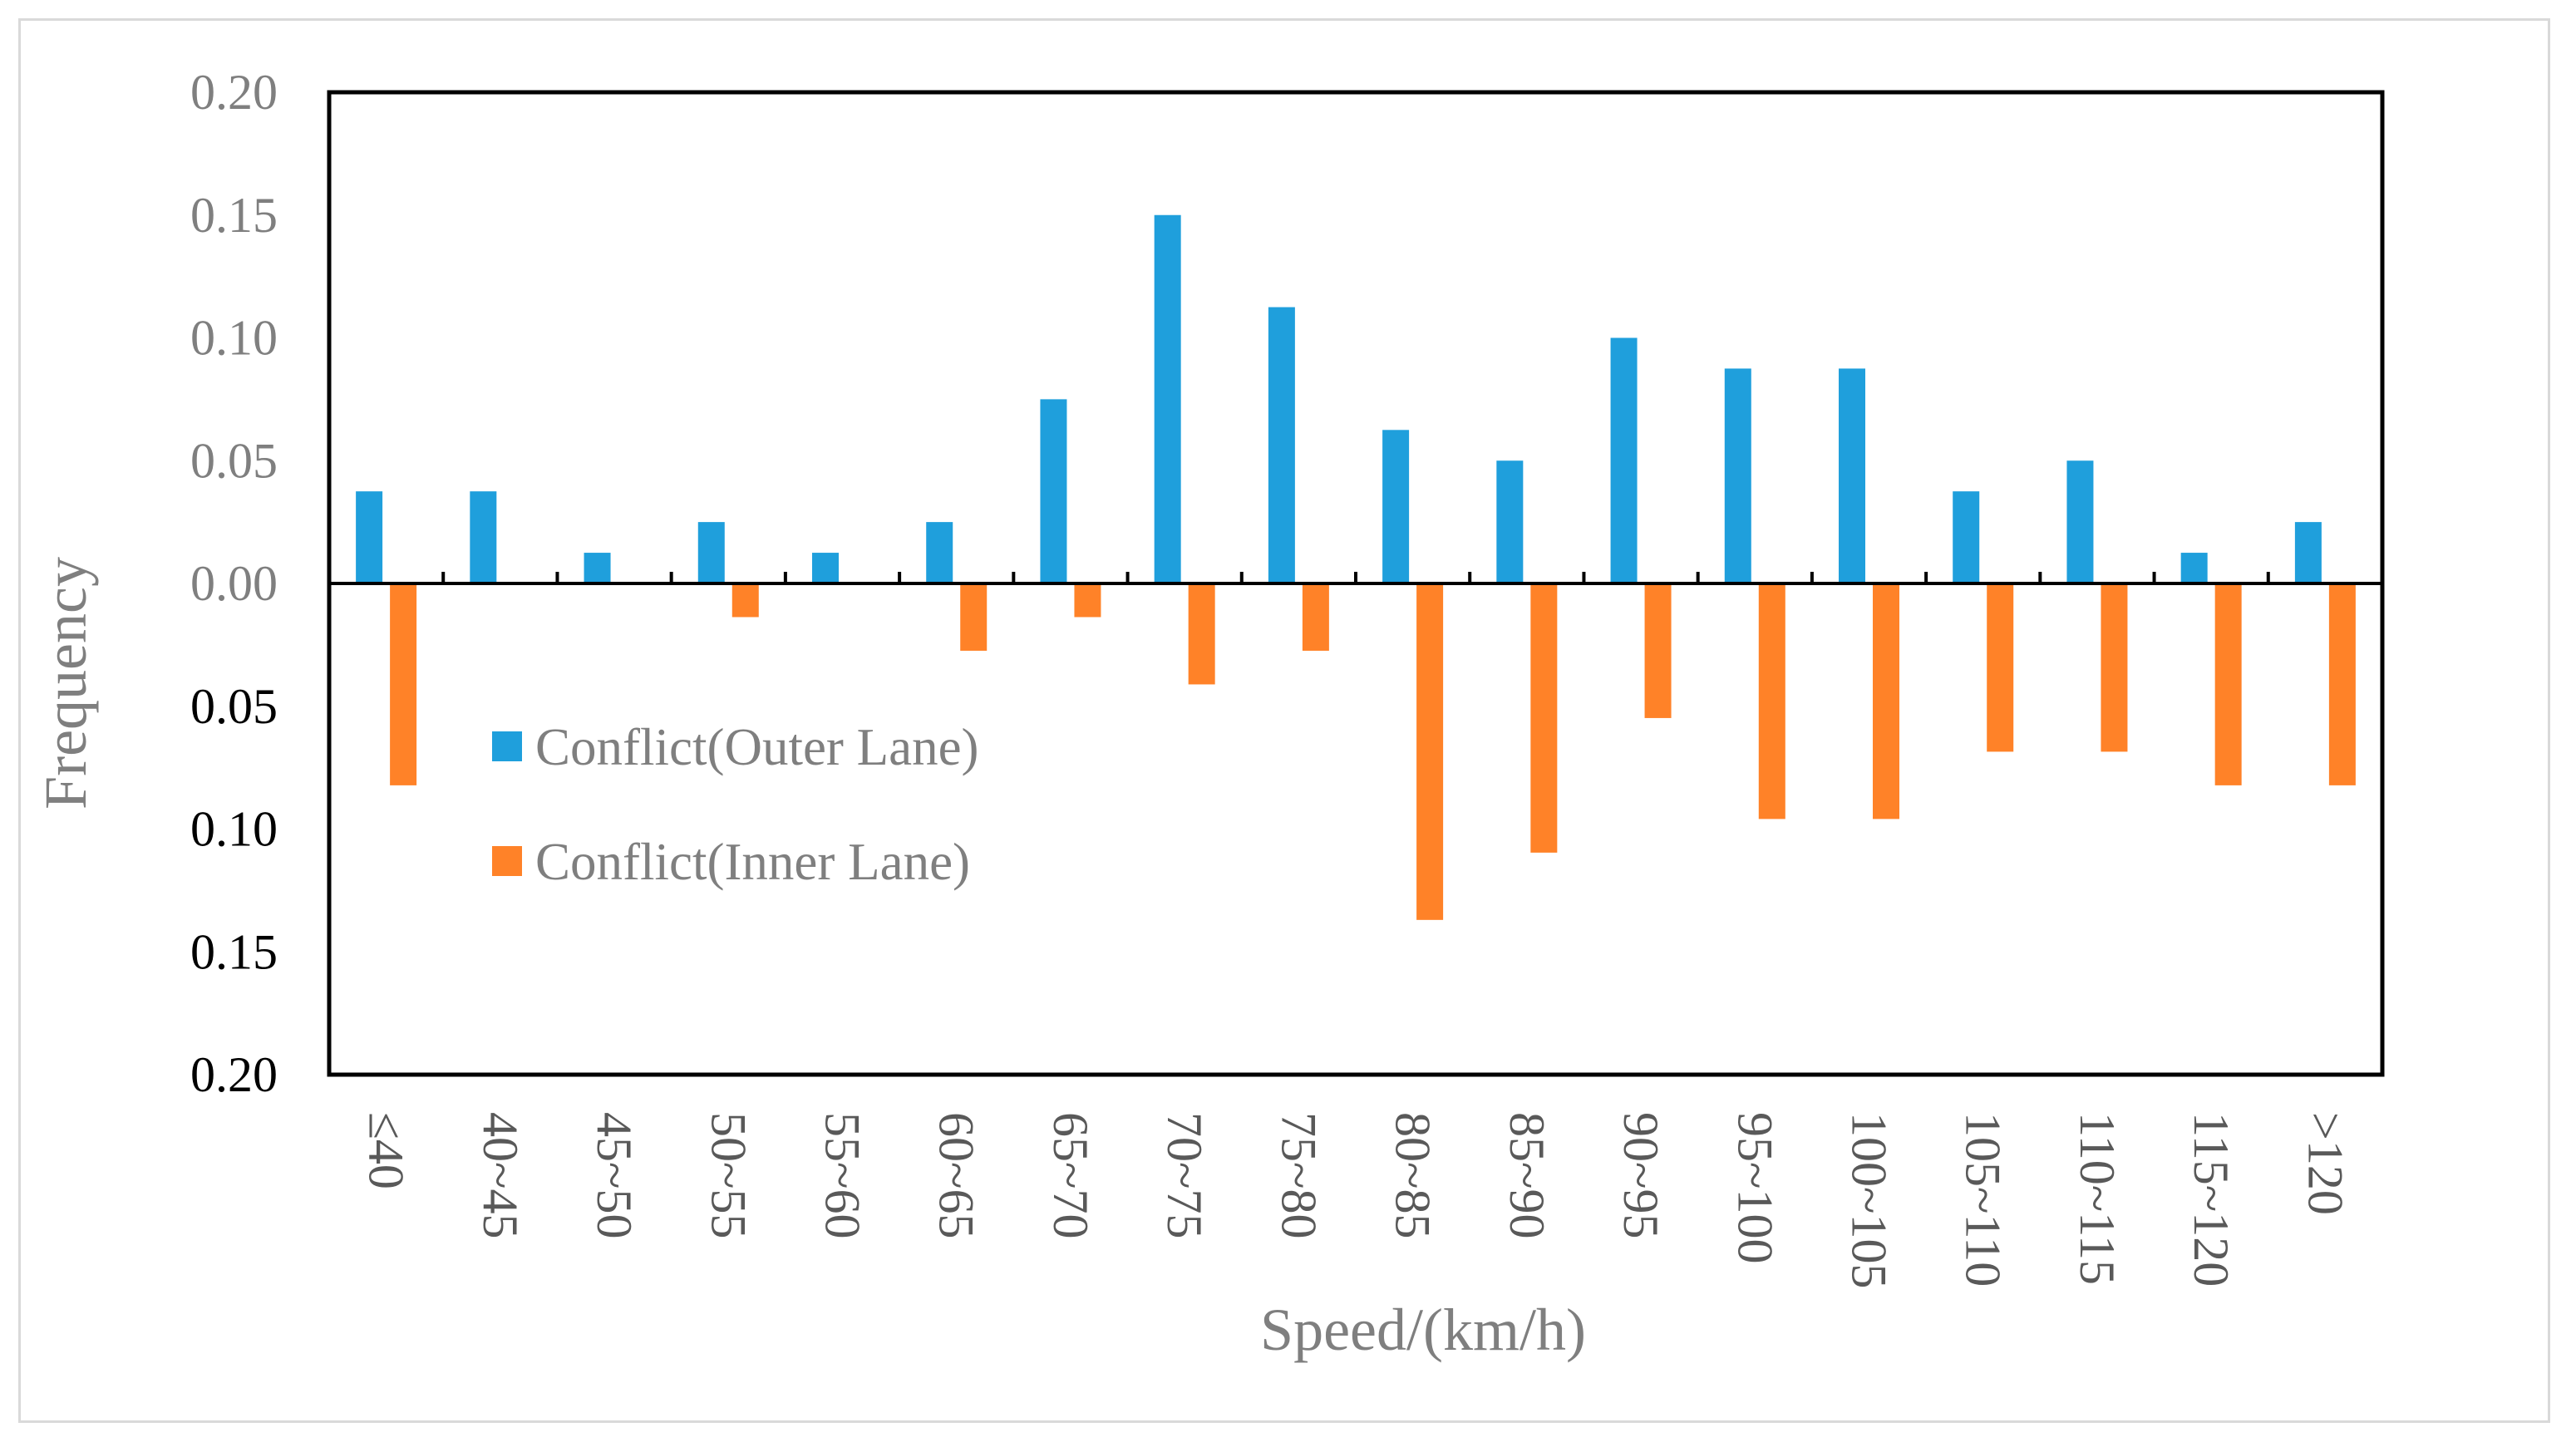  What do you see at coordinates (1527, 1175) in the screenshot?
I see `x-tick-label: 85~90` at bounding box center [1527, 1175].